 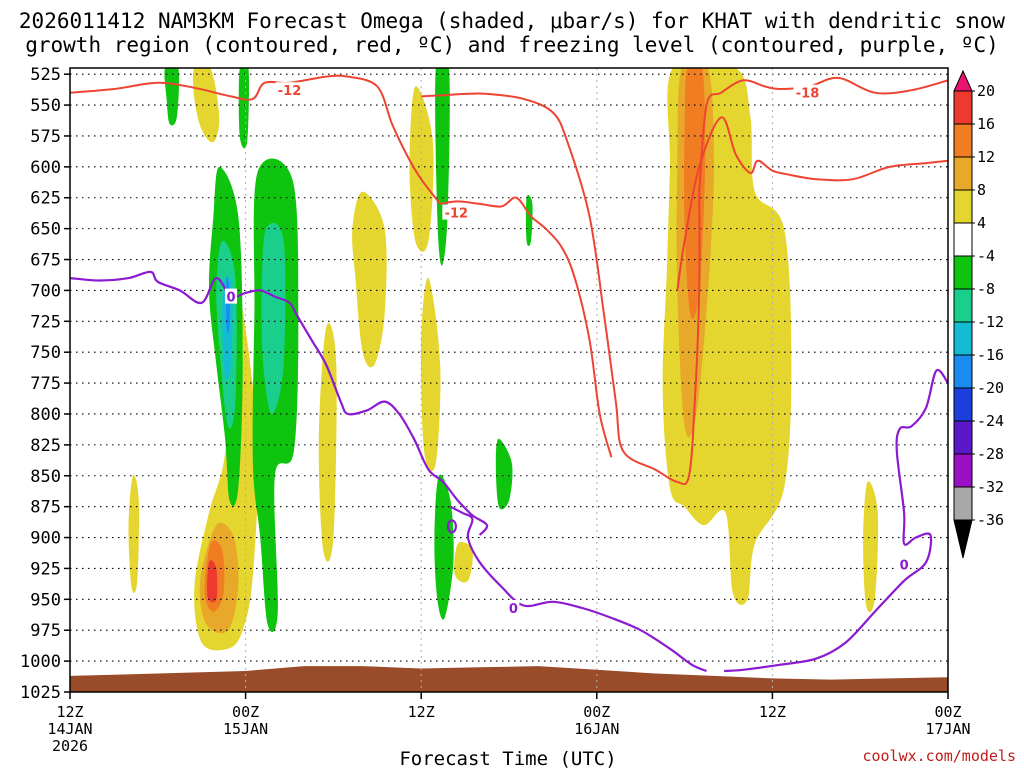 I want to click on credit-text: coolwx.com/models, so click(x=939, y=756).